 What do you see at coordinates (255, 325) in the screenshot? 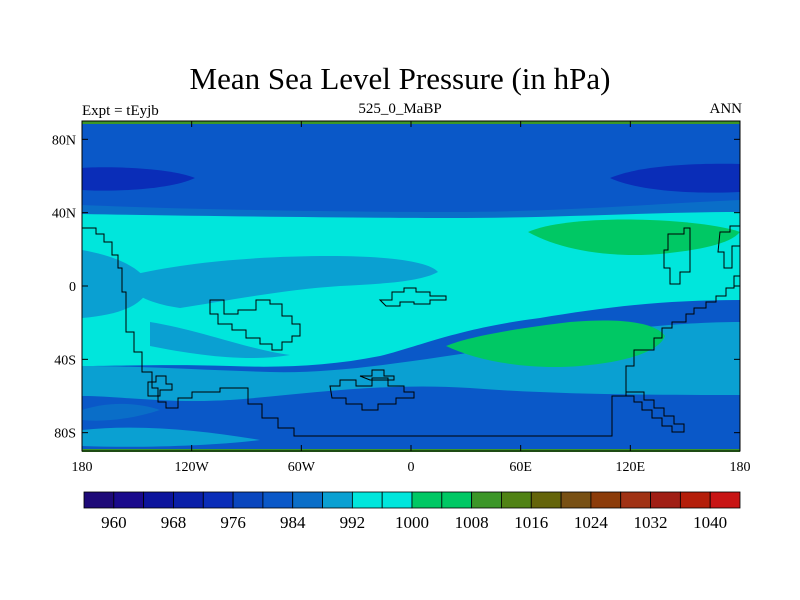
I see `coastline-continent-a` at bounding box center [255, 325].